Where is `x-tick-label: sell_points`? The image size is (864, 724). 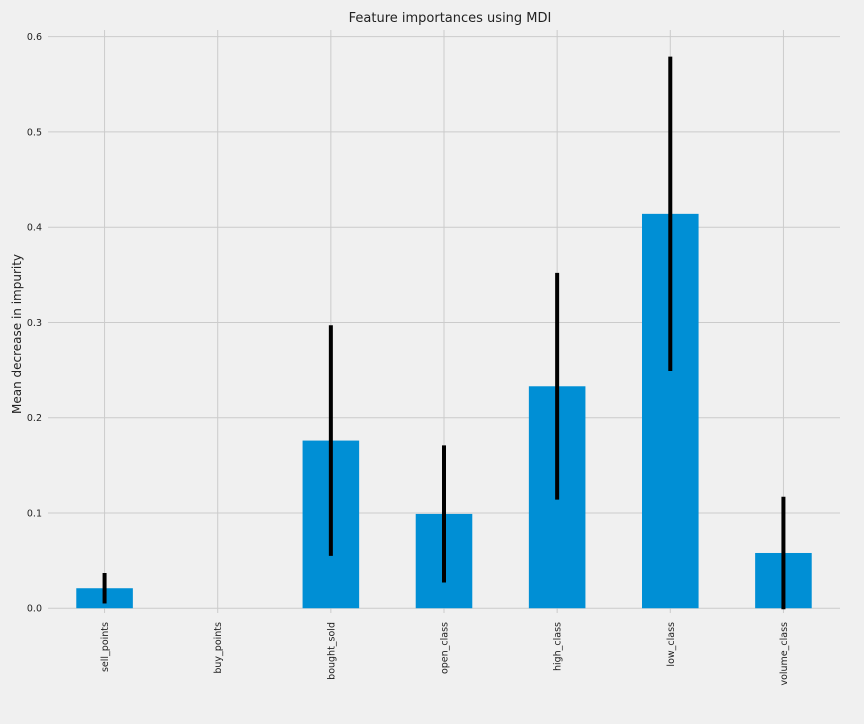 x-tick-label: sell_points is located at coordinates (105, 647).